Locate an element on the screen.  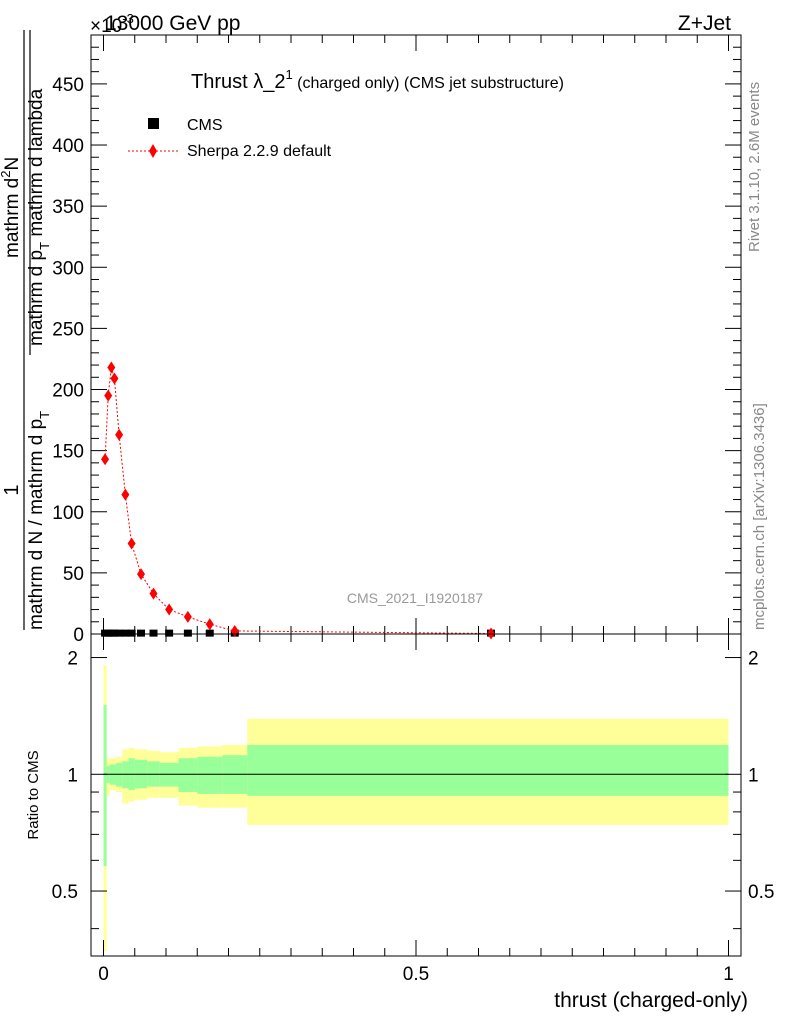
legend-mc-marker is located at coordinates (153, 151).